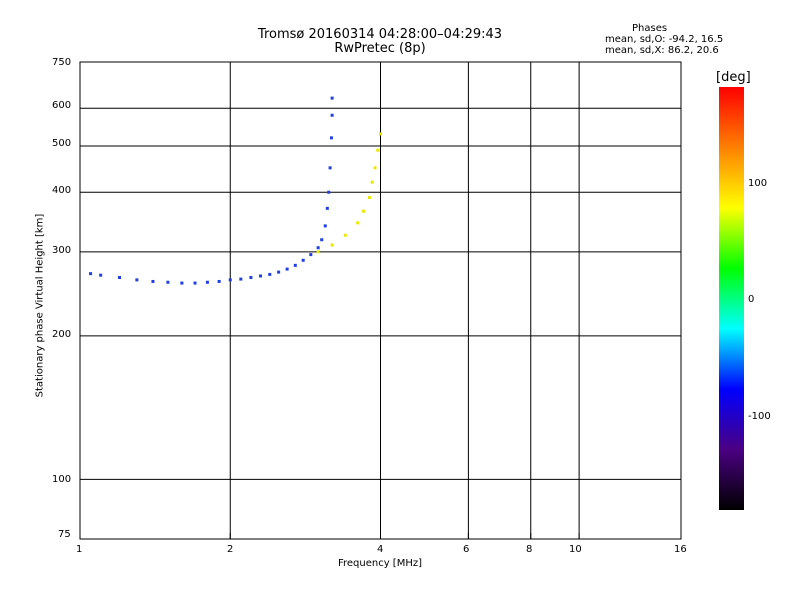 The height and width of the screenshot is (600, 800). Describe the element at coordinates (62, 62) in the screenshot. I see `y-tick-label: 750` at that location.